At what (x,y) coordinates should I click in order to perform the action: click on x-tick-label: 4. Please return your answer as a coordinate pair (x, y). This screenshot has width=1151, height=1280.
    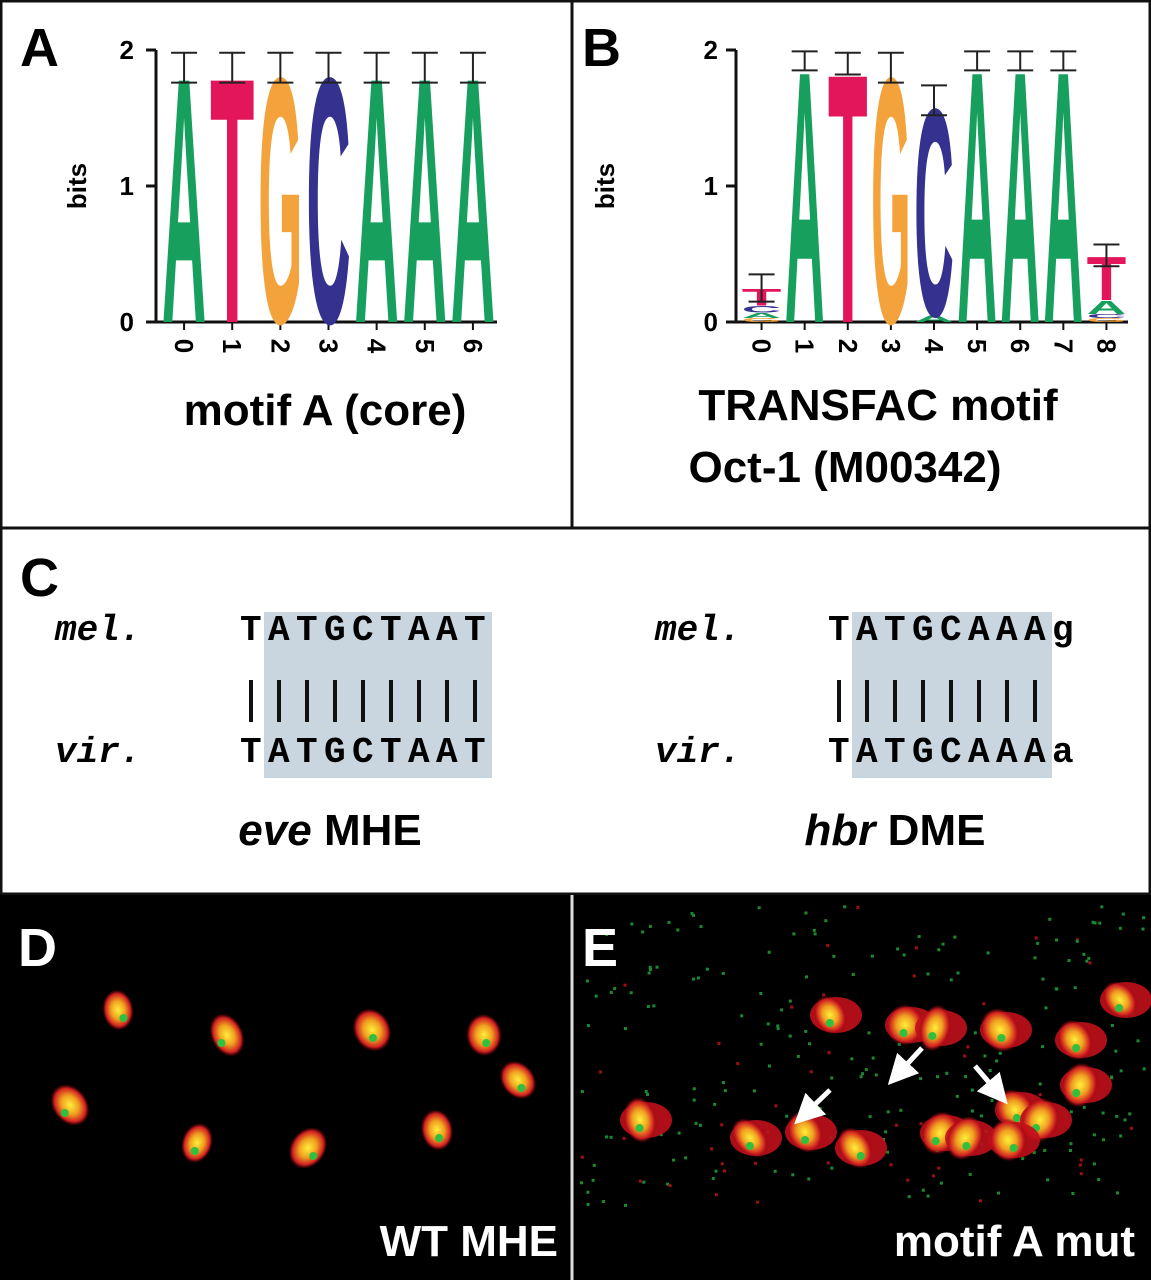
    Looking at the image, I should click on (934, 346).